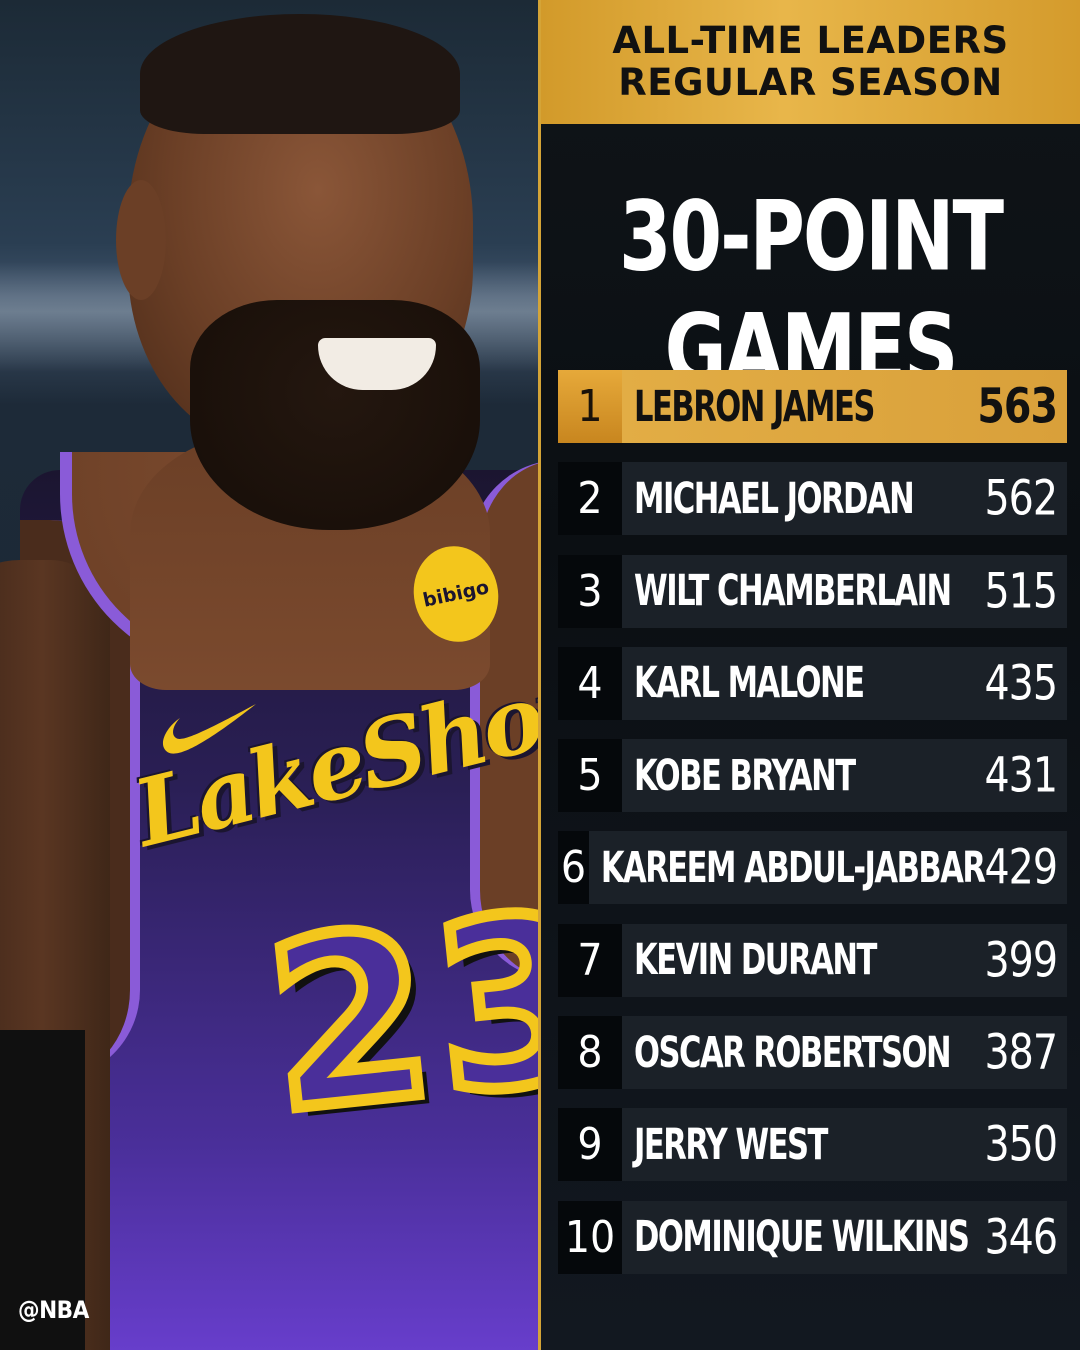 The width and height of the screenshot is (1080, 1350). I want to click on player-name: WILT CHAMBERLAIN, so click(793, 591).